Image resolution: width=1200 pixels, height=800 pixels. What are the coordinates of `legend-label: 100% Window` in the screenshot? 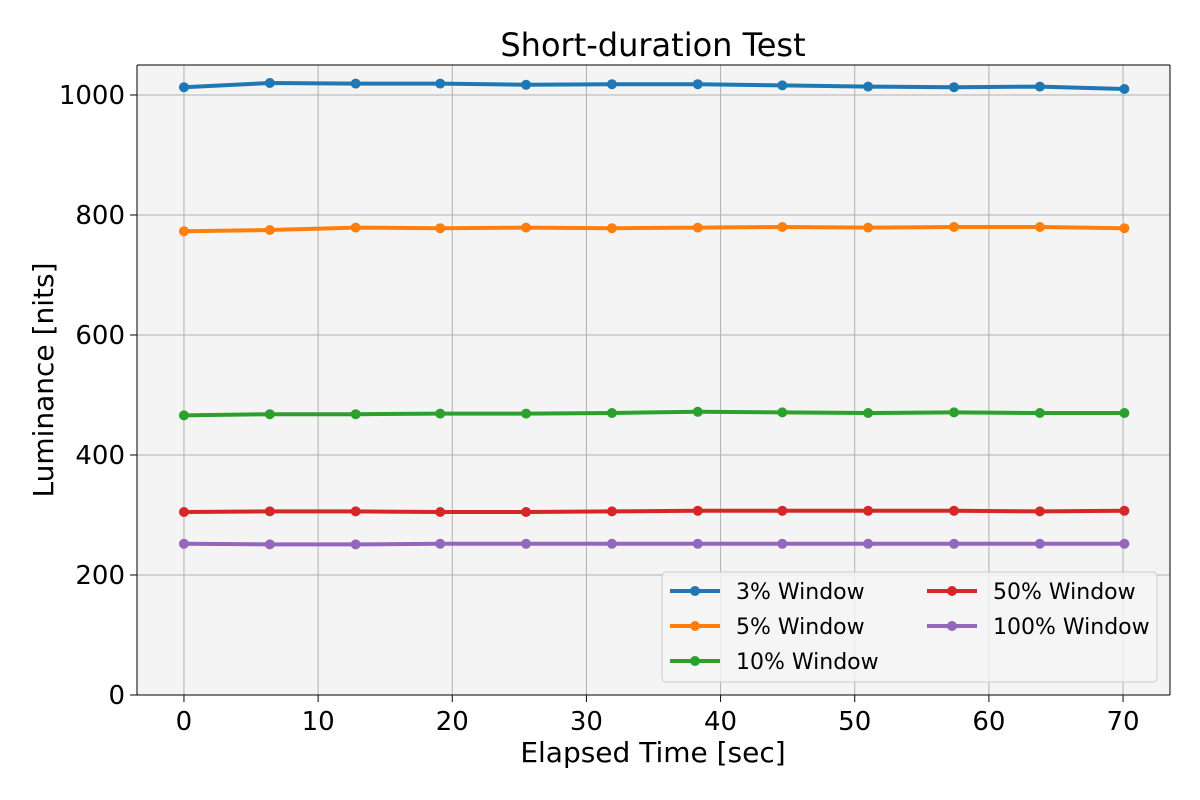 It's located at (1071, 627).